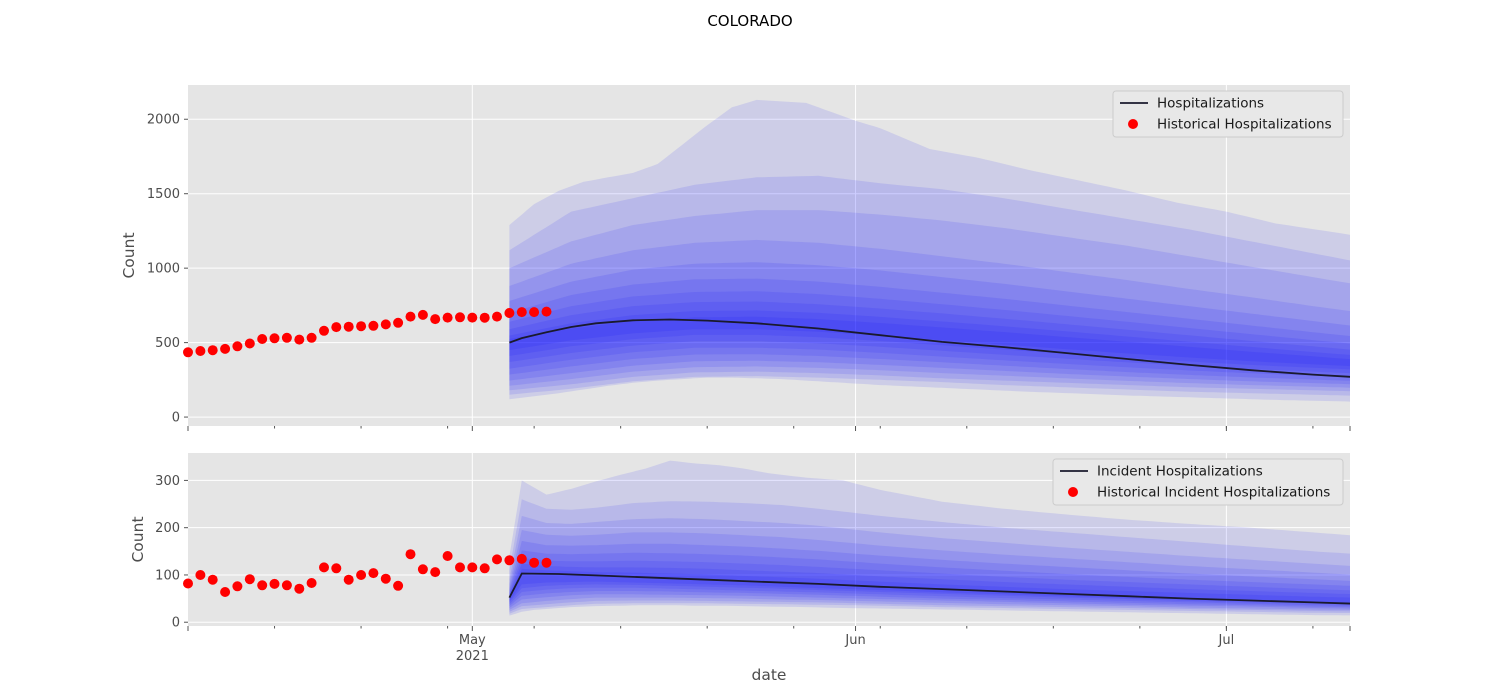 The image size is (1500, 700). I want to click on y-tick-label: 500, so click(167, 343).